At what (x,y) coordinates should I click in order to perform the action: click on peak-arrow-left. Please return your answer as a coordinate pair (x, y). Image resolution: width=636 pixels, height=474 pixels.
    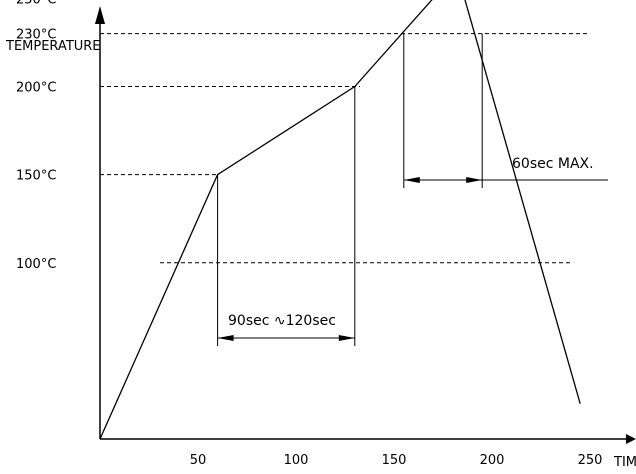
    Looking at the image, I should click on (411, 180).